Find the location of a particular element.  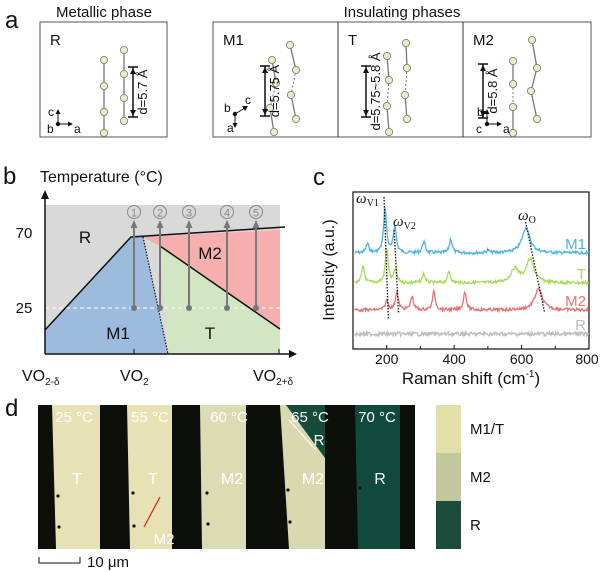

d-spacing-label: d=5.7 Å is located at coordinates (142, 92).